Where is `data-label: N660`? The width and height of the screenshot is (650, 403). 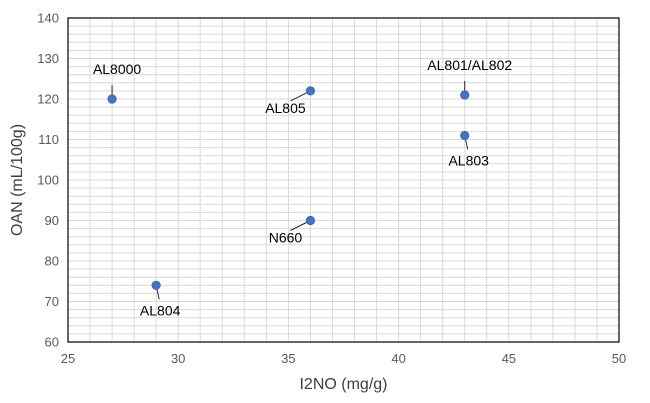 data-label: N660 is located at coordinates (286, 238).